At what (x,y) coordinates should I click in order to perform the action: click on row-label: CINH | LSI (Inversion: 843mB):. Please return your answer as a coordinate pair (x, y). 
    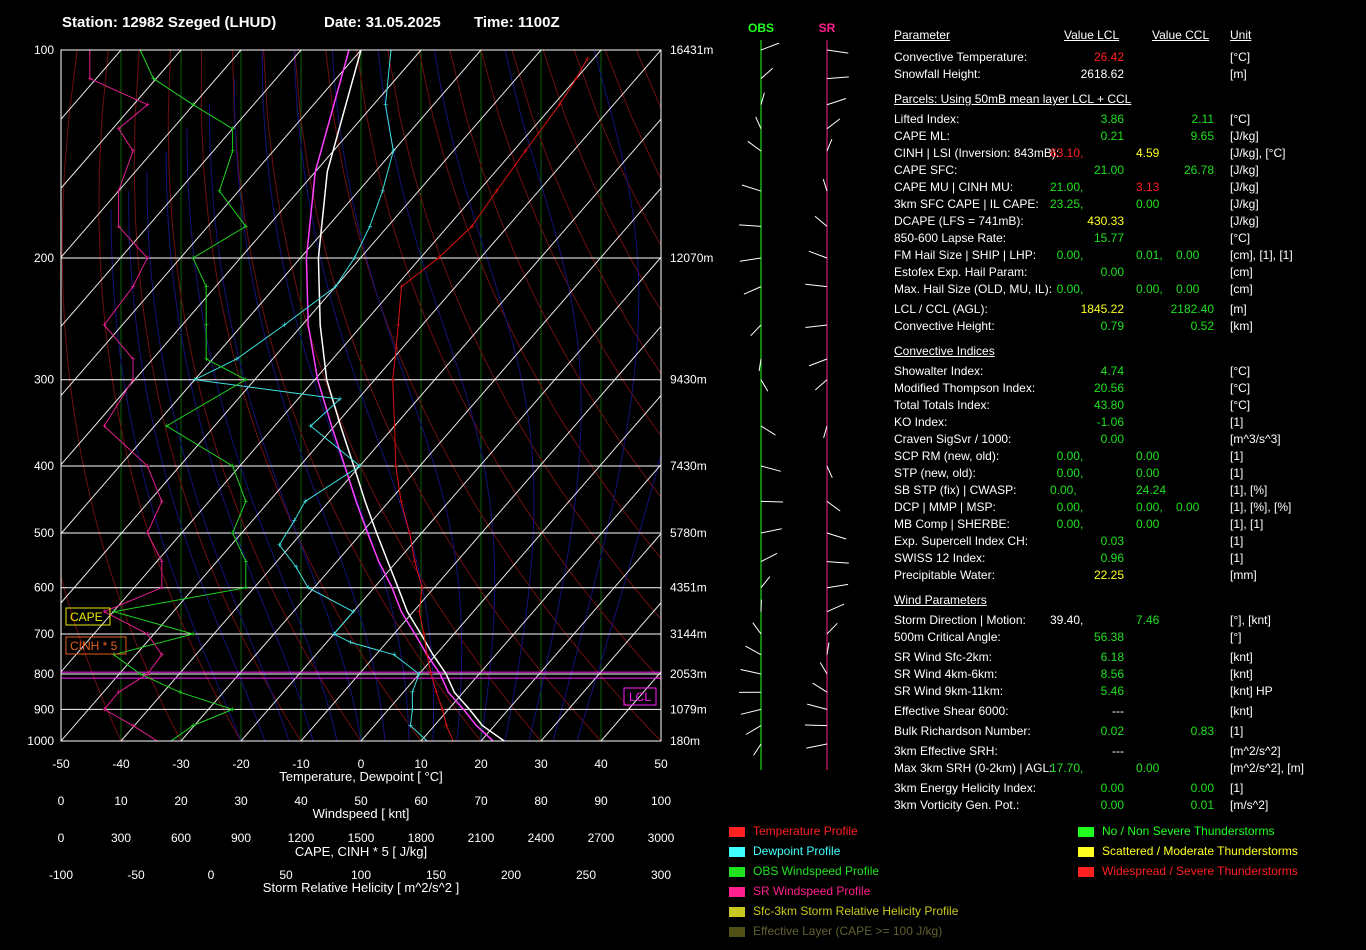
    Looking at the image, I should click on (977, 153).